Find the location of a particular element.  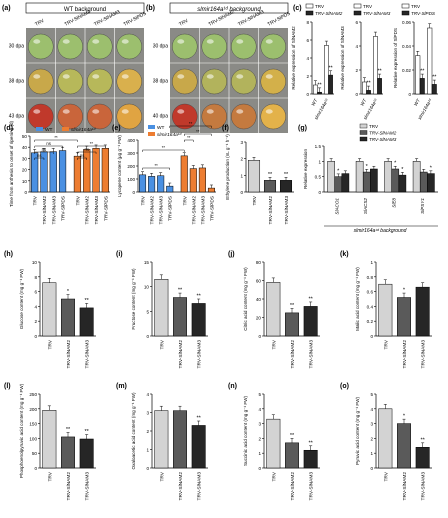

y-tick-label: 200 is located at coordinates (131, 166).